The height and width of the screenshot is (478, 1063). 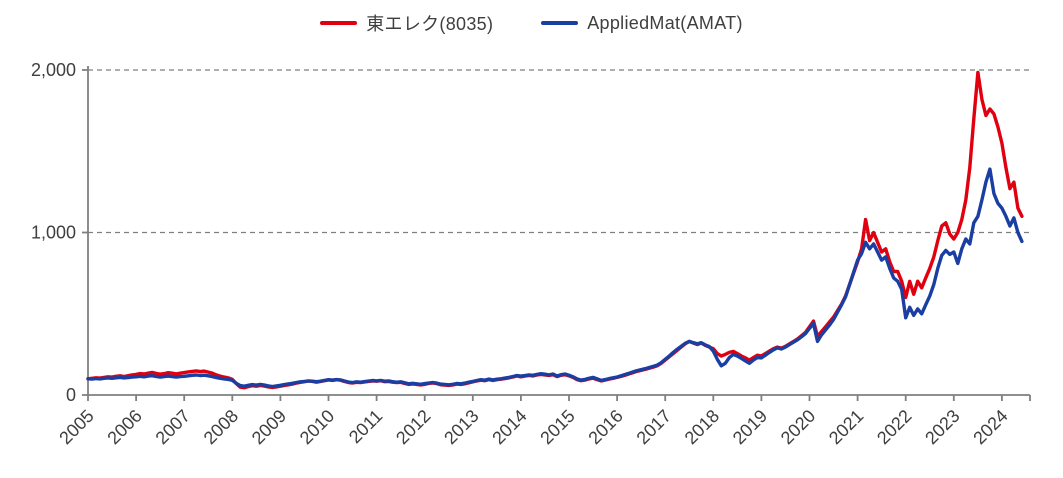 I want to click on y-tick-label: 0, so click(x=71, y=395).